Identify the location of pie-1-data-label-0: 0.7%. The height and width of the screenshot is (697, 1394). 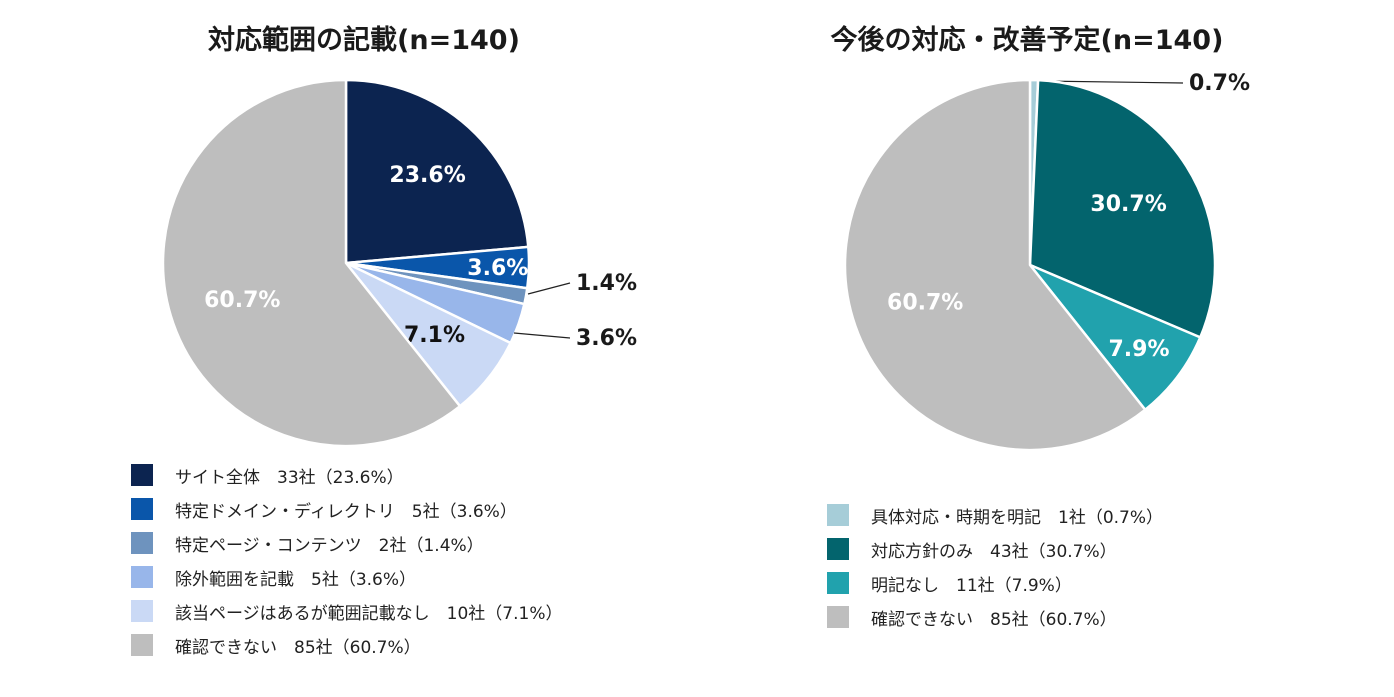
(1219, 83).